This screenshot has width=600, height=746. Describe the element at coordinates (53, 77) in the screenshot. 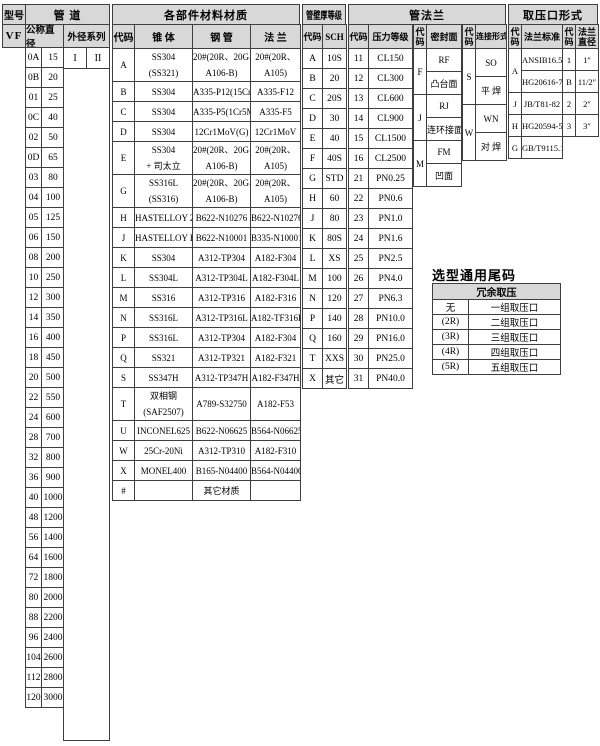

I see `dn-value-cell: 20` at that location.